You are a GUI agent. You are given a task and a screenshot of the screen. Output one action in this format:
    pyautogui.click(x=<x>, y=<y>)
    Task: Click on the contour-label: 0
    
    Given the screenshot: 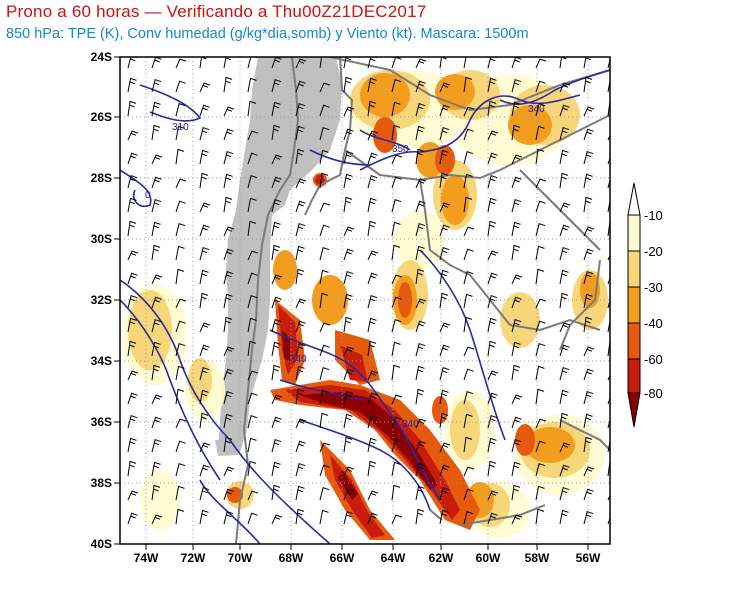 What is the action you would take?
    pyautogui.click(x=148, y=195)
    